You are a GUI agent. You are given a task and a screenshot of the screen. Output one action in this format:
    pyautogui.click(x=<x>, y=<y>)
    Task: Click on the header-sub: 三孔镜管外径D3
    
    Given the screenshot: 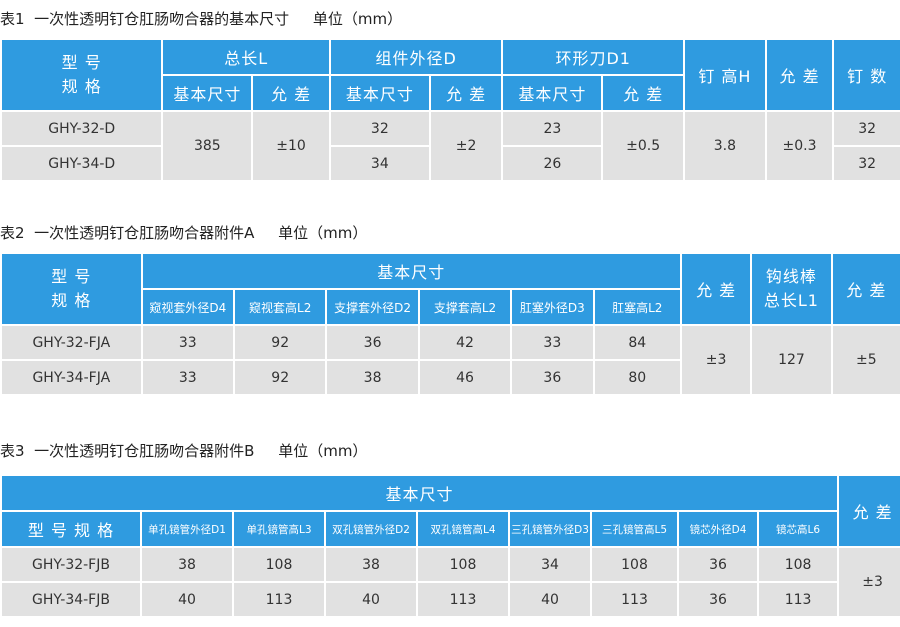 What is the action you would take?
    pyautogui.click(x=550, y=529)
    